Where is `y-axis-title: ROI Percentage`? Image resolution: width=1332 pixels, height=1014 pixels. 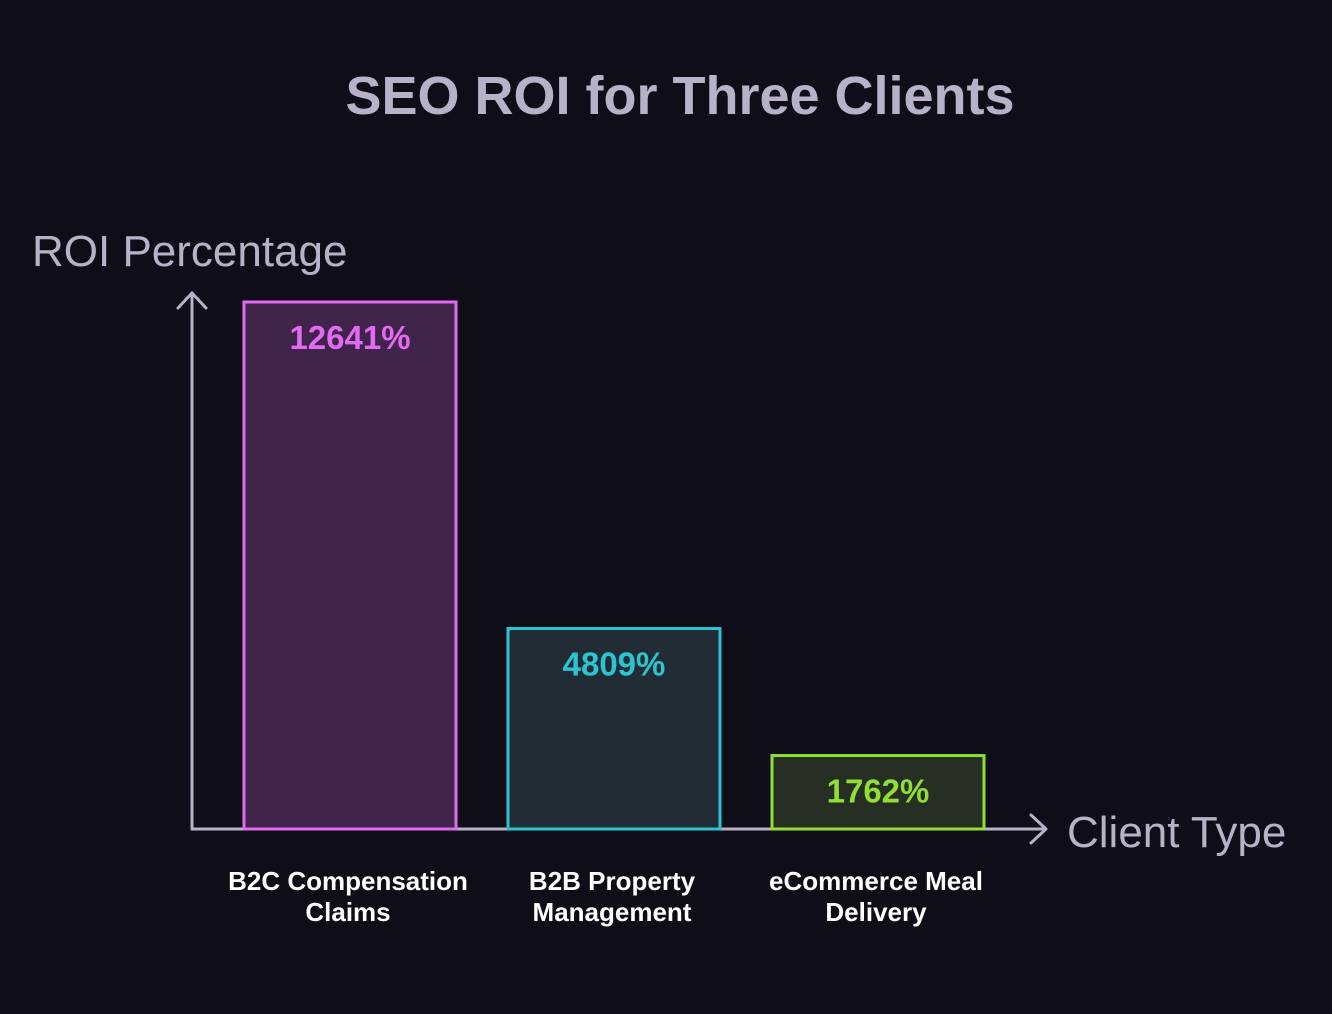
y-axis-title: ROI Percentage is located at coordinates (190, 251).